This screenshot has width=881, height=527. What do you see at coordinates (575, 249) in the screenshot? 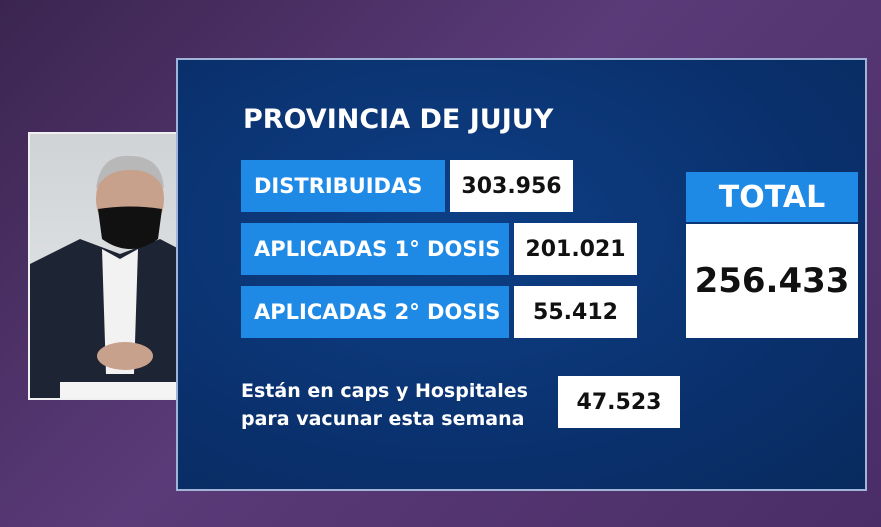
I see `row-value: 201.021` at bounding box center [575, 249].